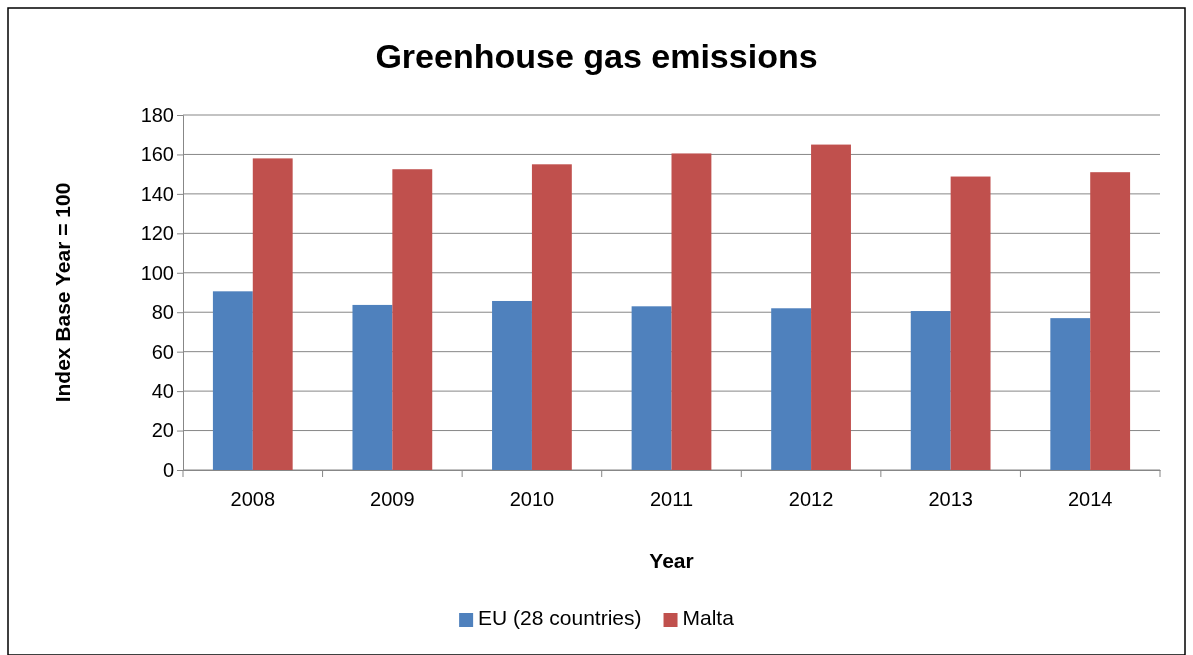 The width and height of the screenshot is (1193, 655). What do you see at coordinates (560, 617) in the screenshot?
I see `legend-label: EU (28 countries)` at bounding box center [560, 617].